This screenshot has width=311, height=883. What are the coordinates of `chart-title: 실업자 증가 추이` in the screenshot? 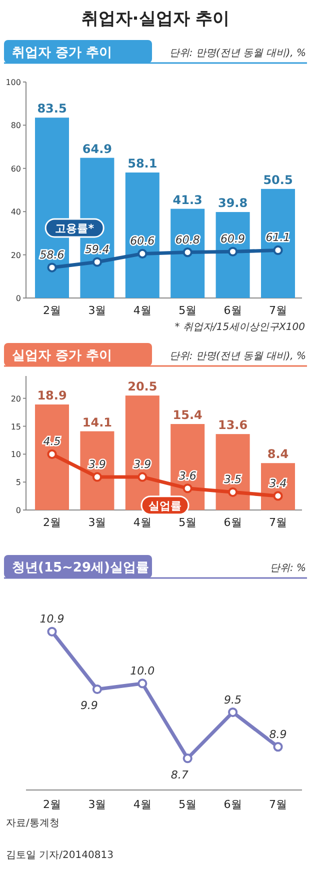 It's located at (62, 356).